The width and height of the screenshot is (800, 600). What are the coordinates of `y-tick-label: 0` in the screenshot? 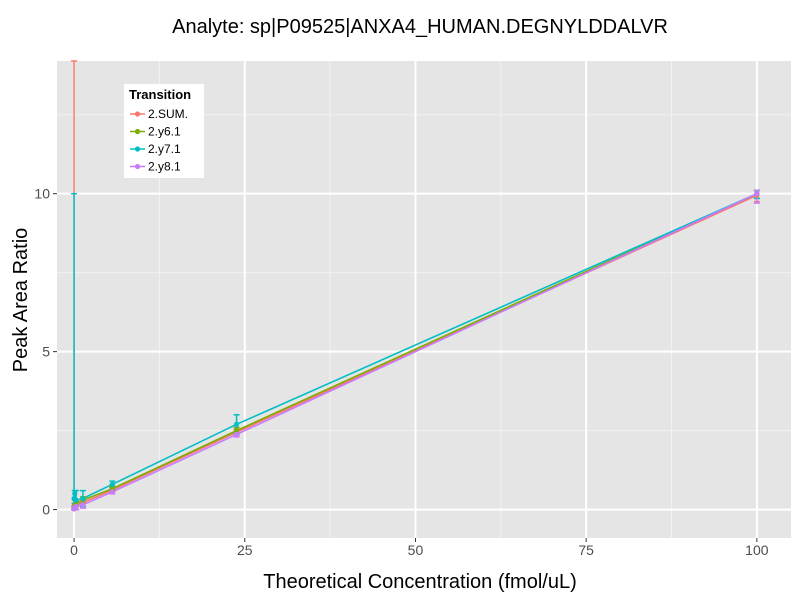 It's located at (46, 510).